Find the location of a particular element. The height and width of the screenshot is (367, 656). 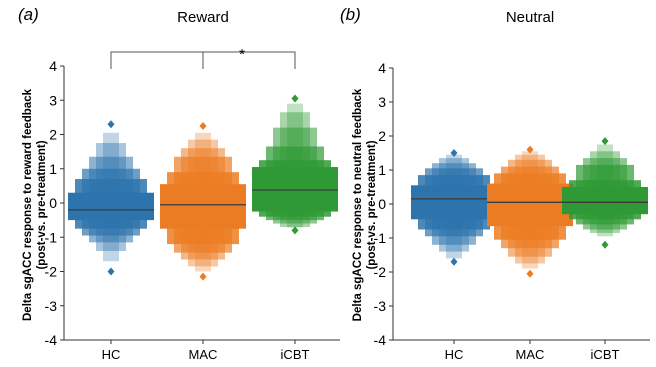

panel-title-neutral: Neutral is located at coordinates (530, 17).